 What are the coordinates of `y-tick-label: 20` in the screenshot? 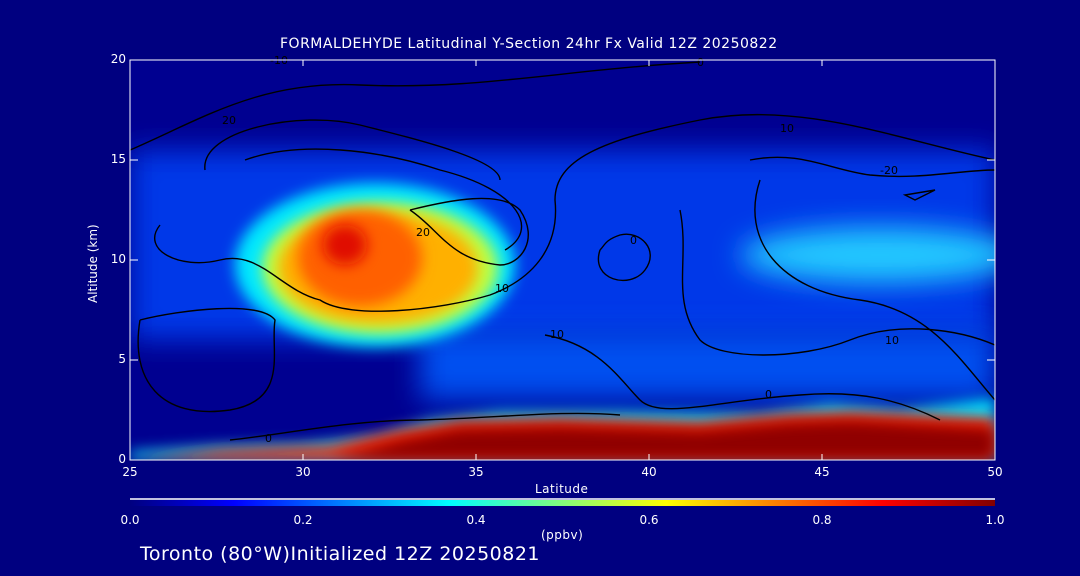 It's located at (118, 59).